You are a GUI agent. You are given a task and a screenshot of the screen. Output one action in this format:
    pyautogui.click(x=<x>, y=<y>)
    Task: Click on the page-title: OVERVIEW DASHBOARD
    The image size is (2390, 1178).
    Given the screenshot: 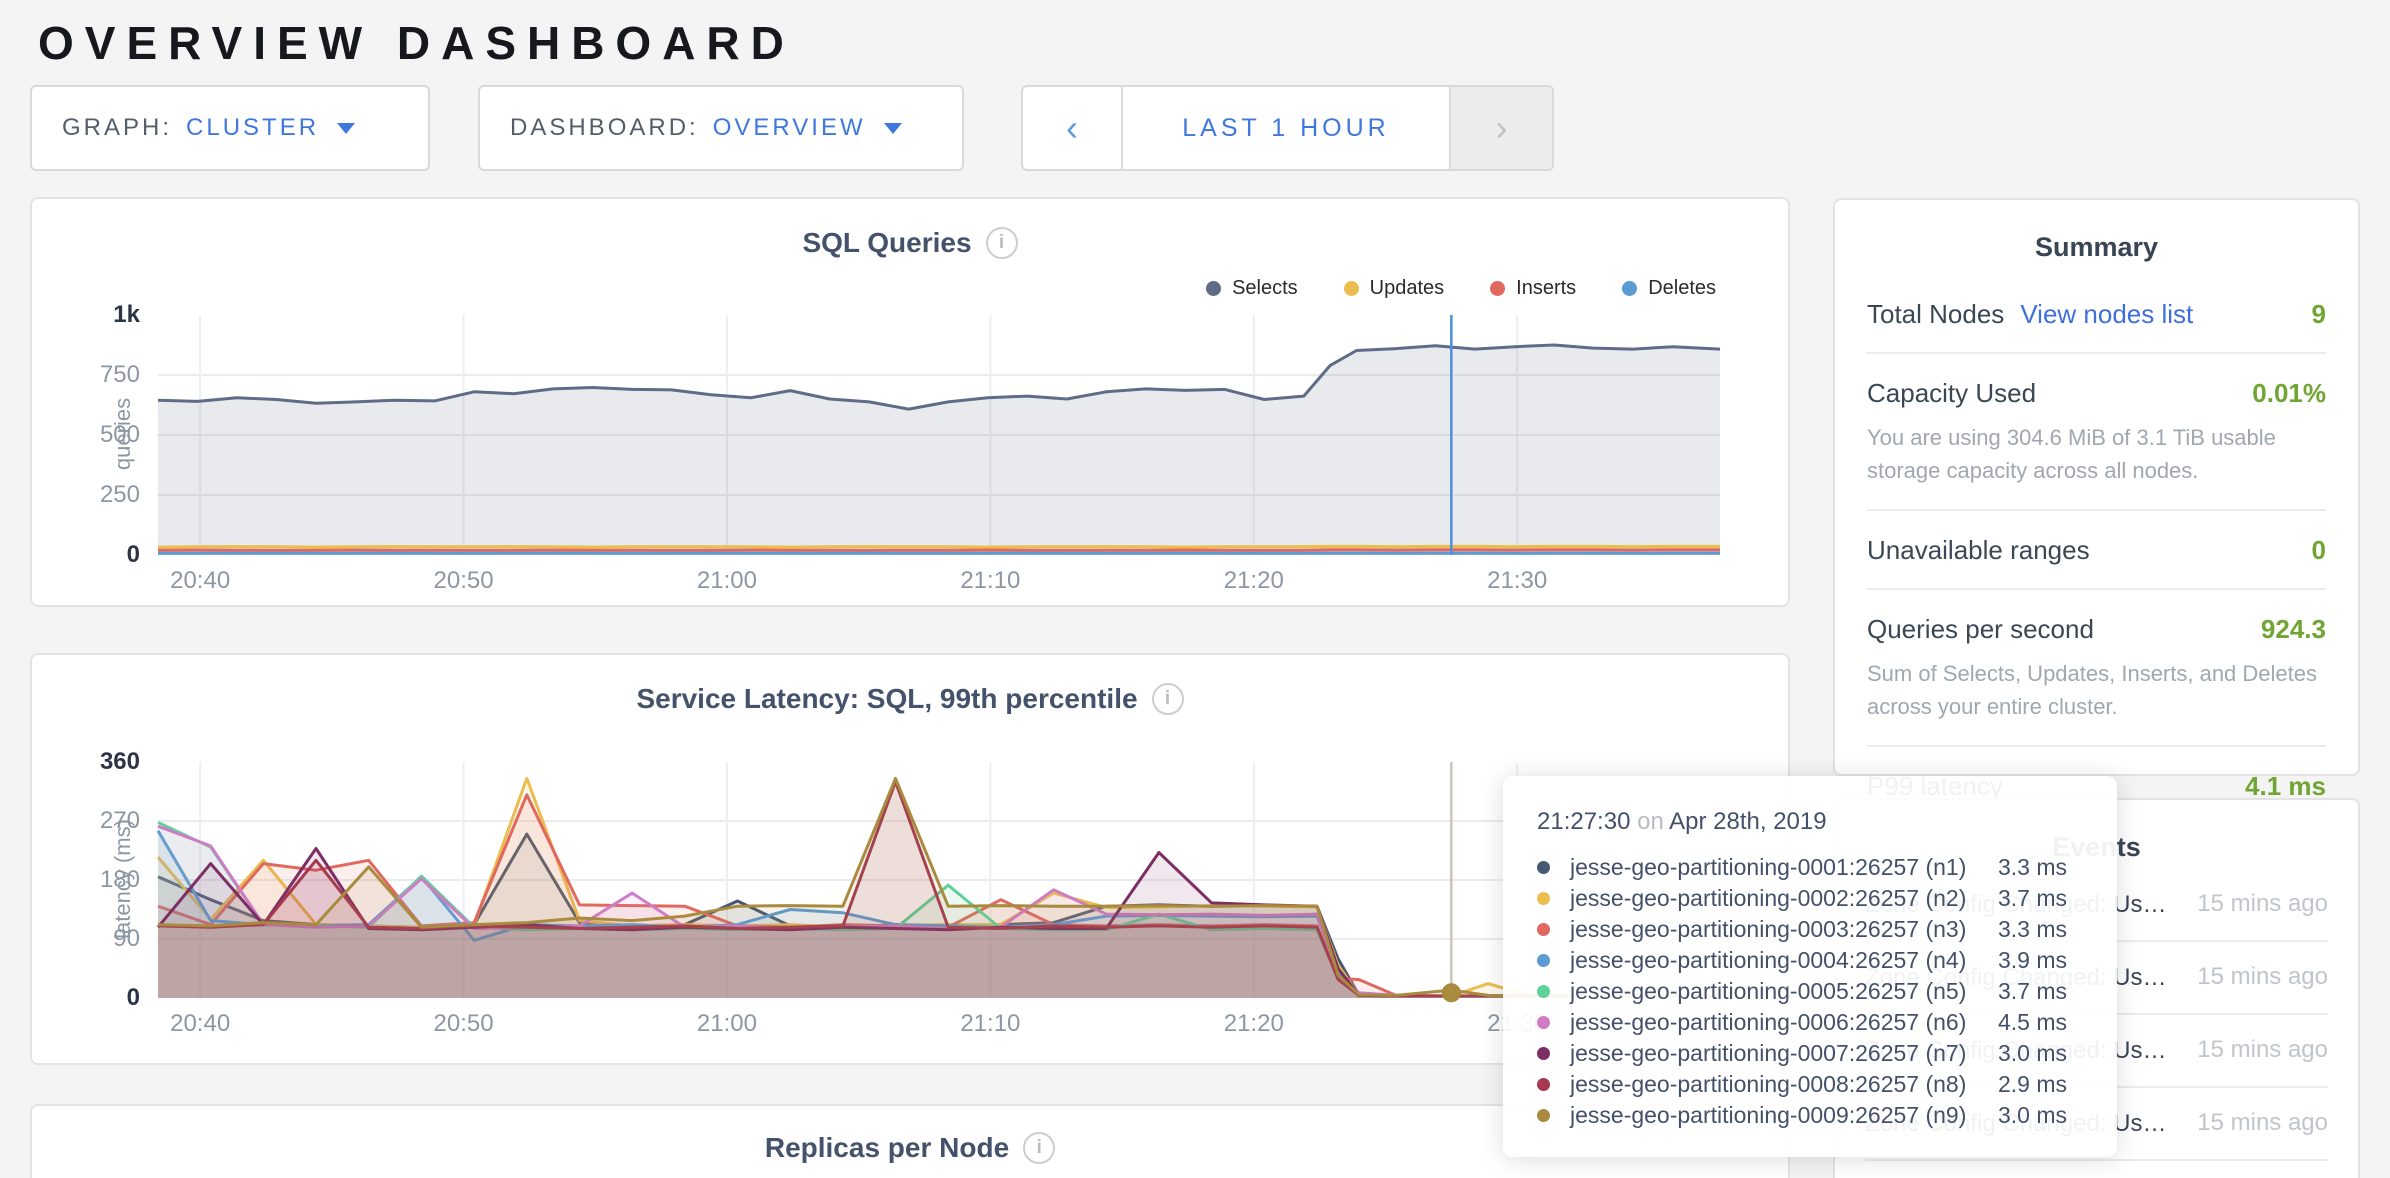 What is the action you would take?
    pyautogui.click(x=416, y=43)
    